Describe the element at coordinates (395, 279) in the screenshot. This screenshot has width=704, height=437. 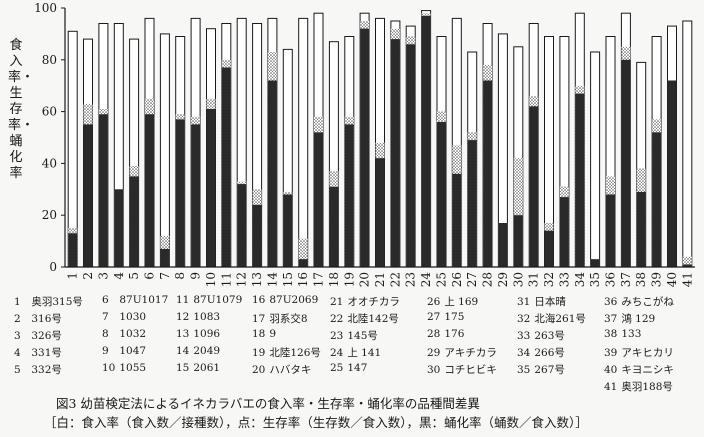
I see `x-tick-label: 22` at that location.